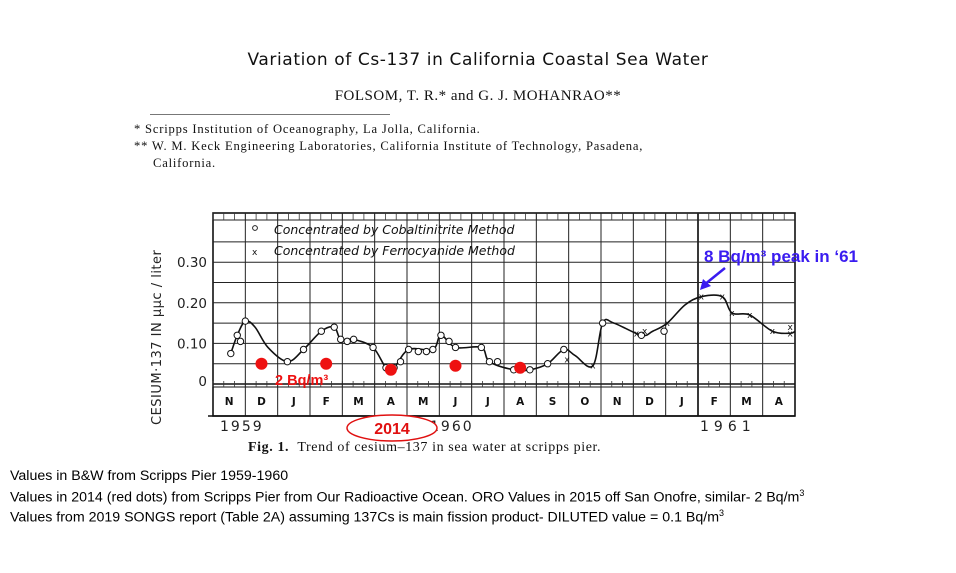 This screenshot has height=573, width=956. I want to click on y-tick-label: 0.20, so click(192, 304).